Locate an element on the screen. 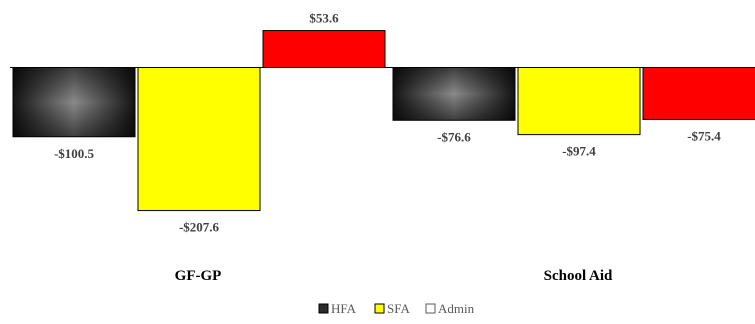 This screenshot has width=755, height=324. sfa-bar-school-aid is located at coordinates (579, 101).